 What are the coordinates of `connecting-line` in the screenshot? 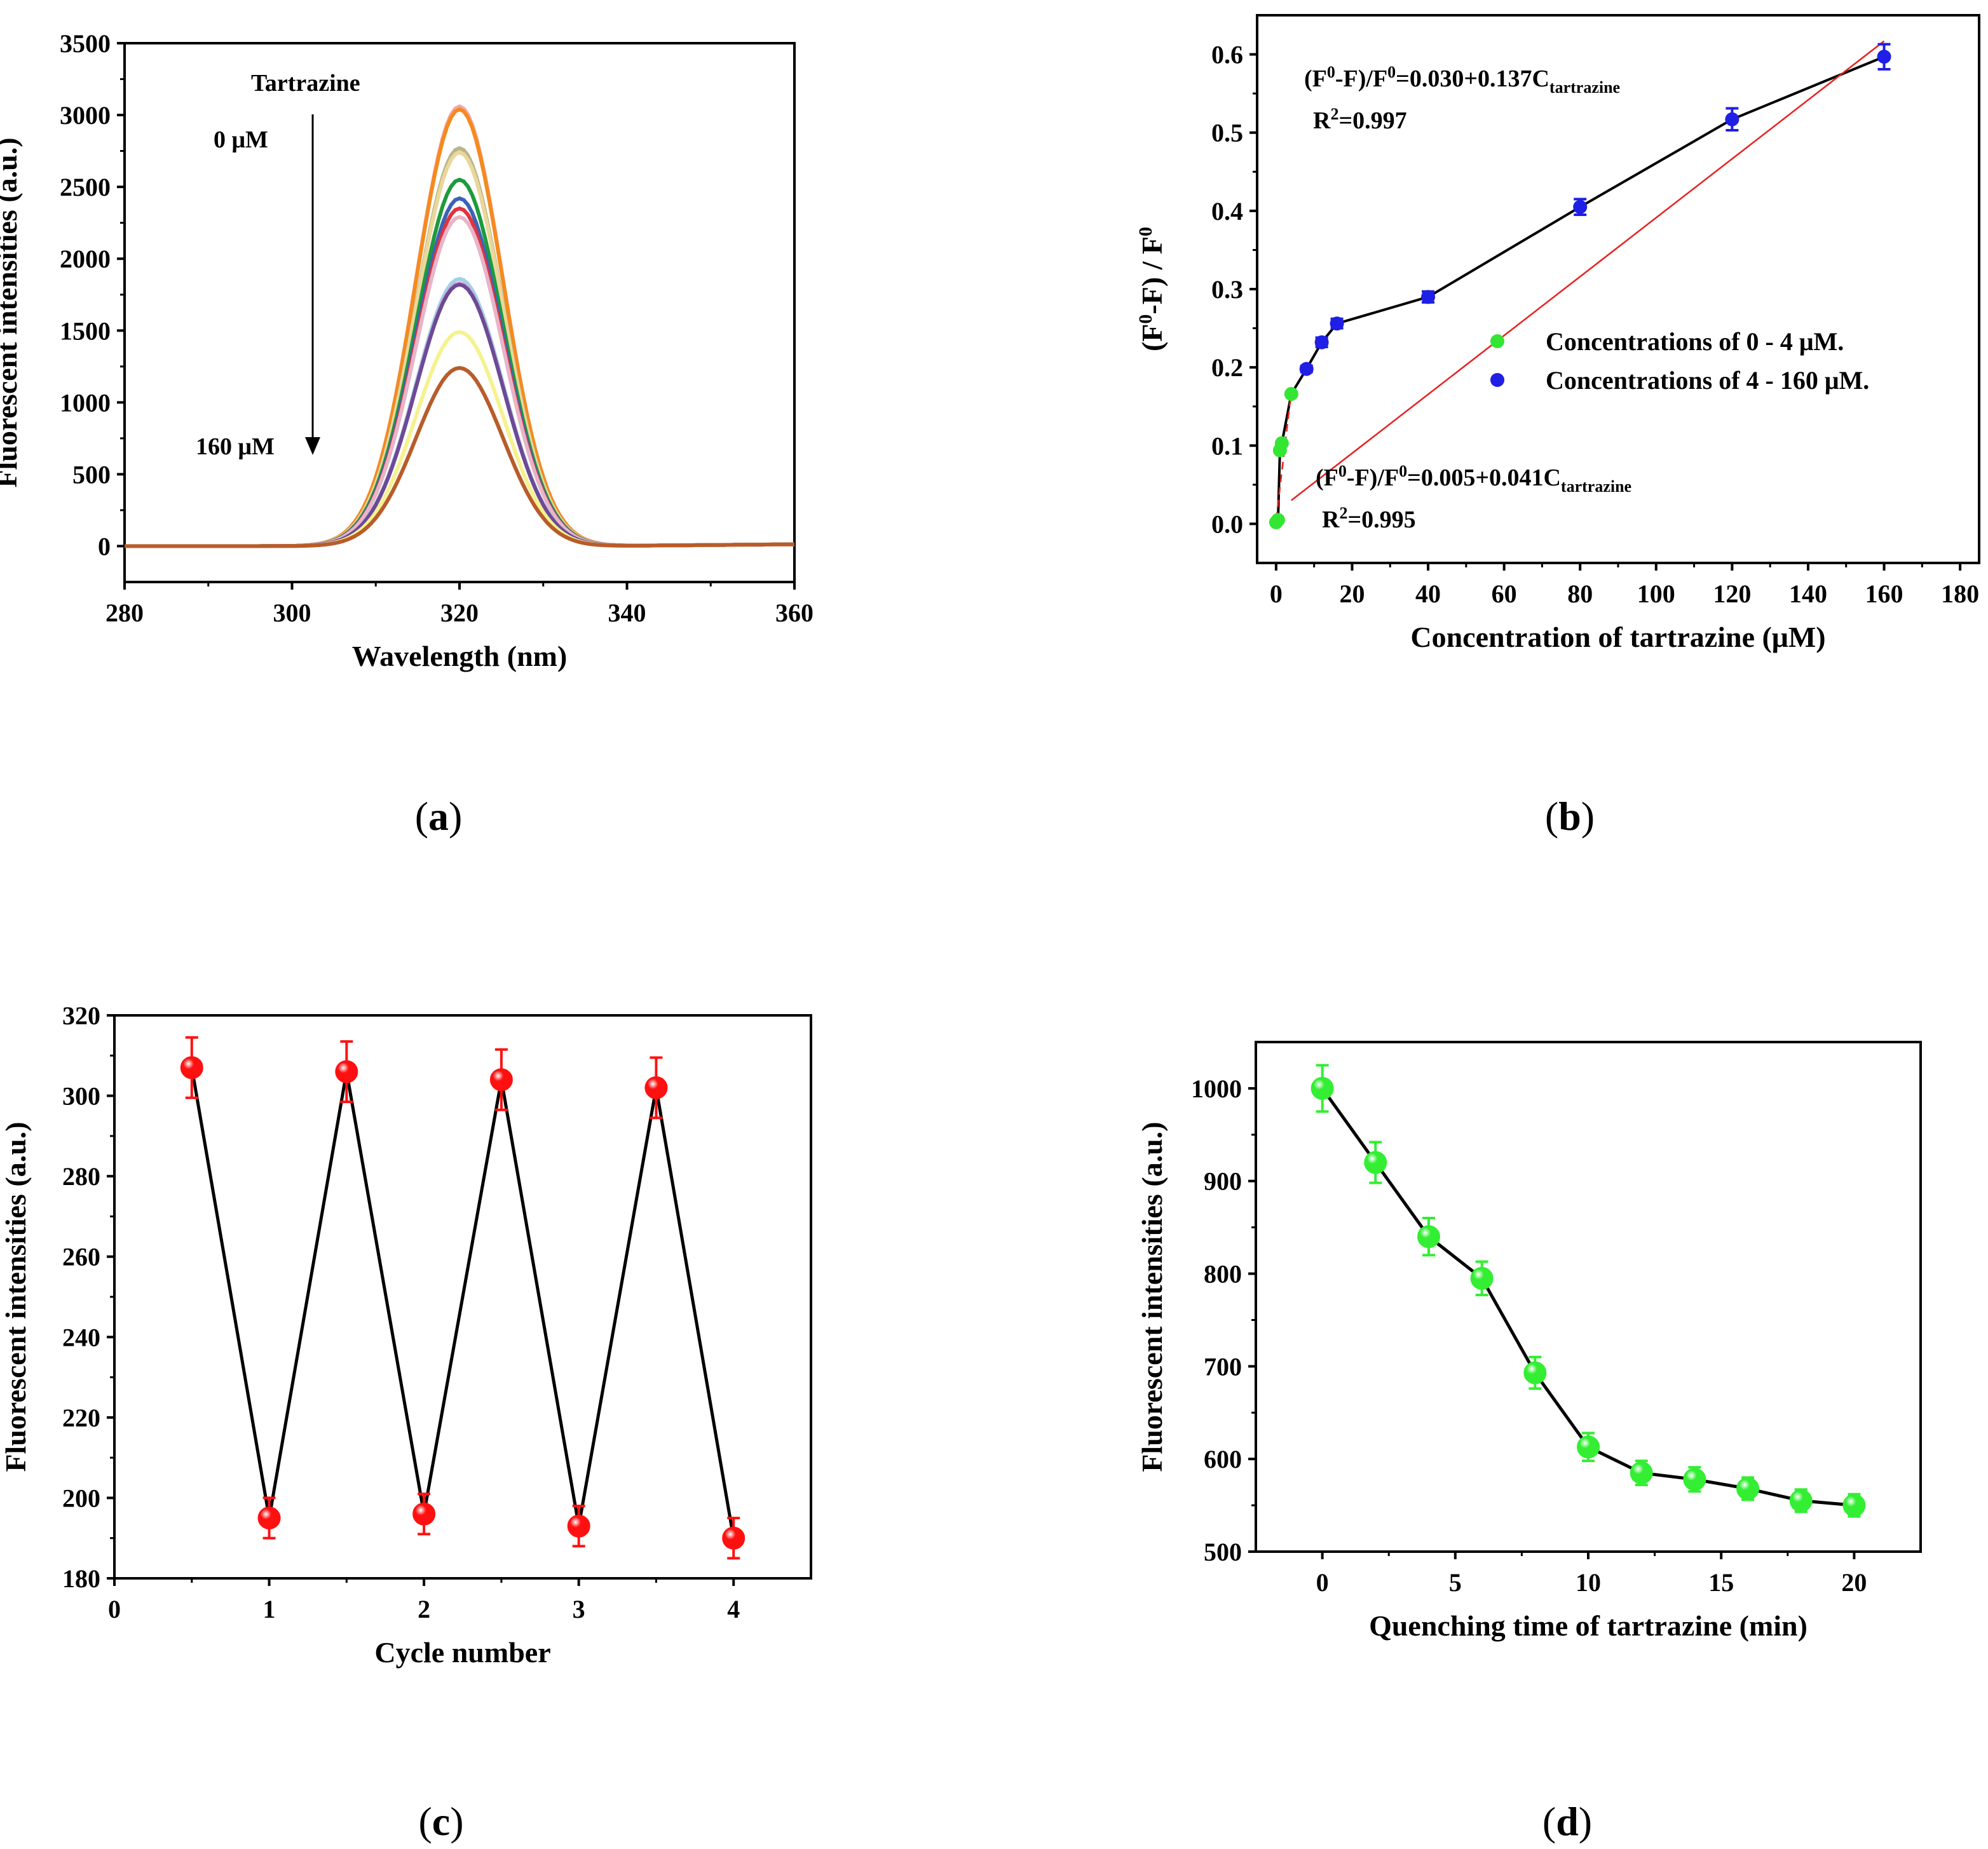 It's located at (1580, 289).